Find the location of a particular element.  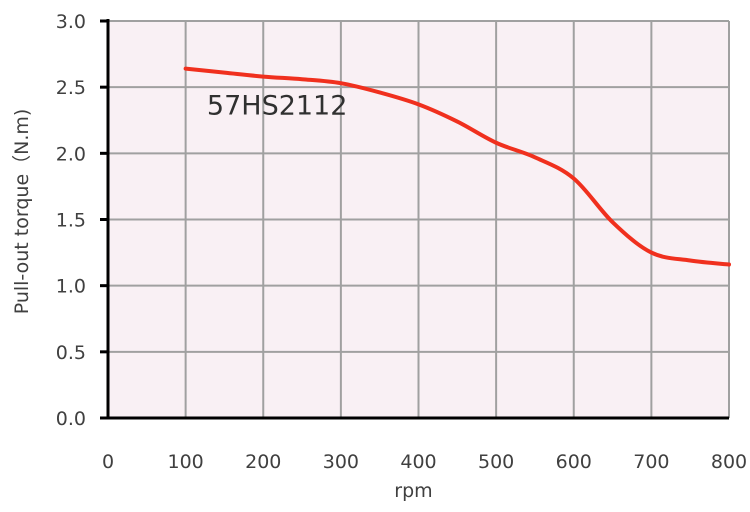

y-tick-label: 1.5 is located at coordinates (71, 221).